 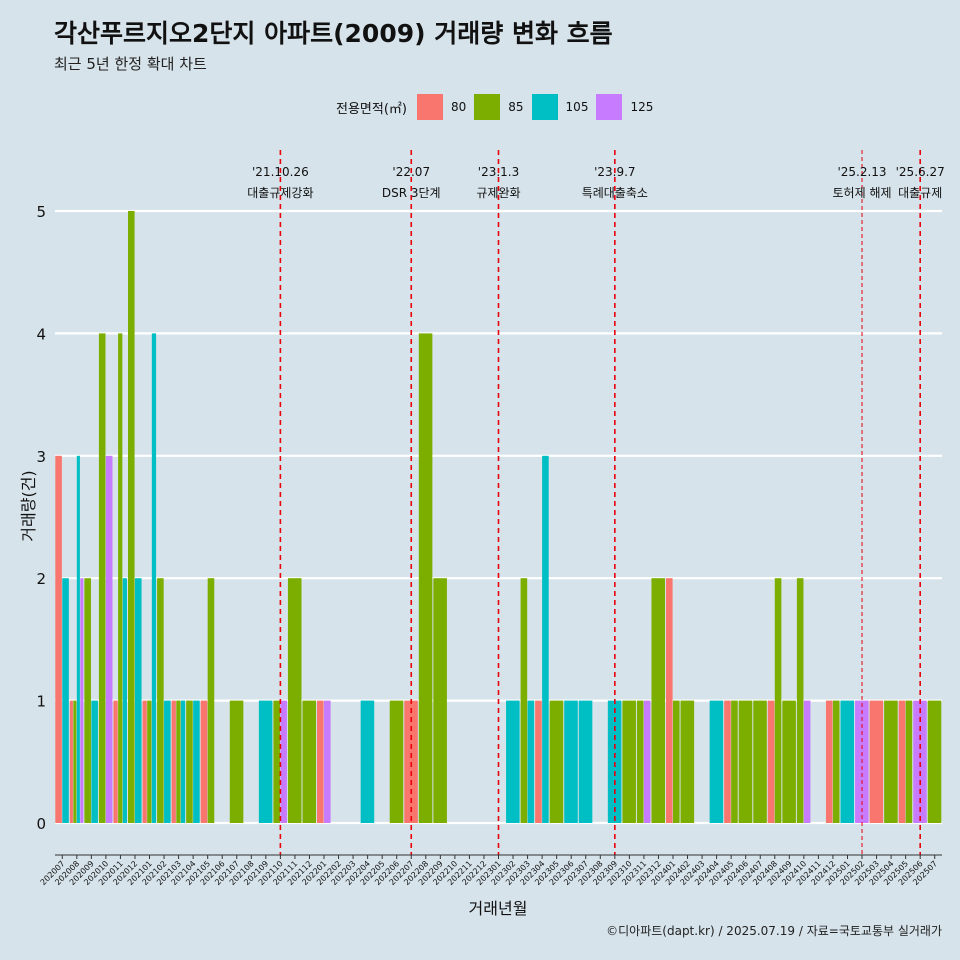 What do you see at coordinates (41, 334) in the screenshot?
I see `y-tick-label-4: 4` at bounding box center [41, 334].